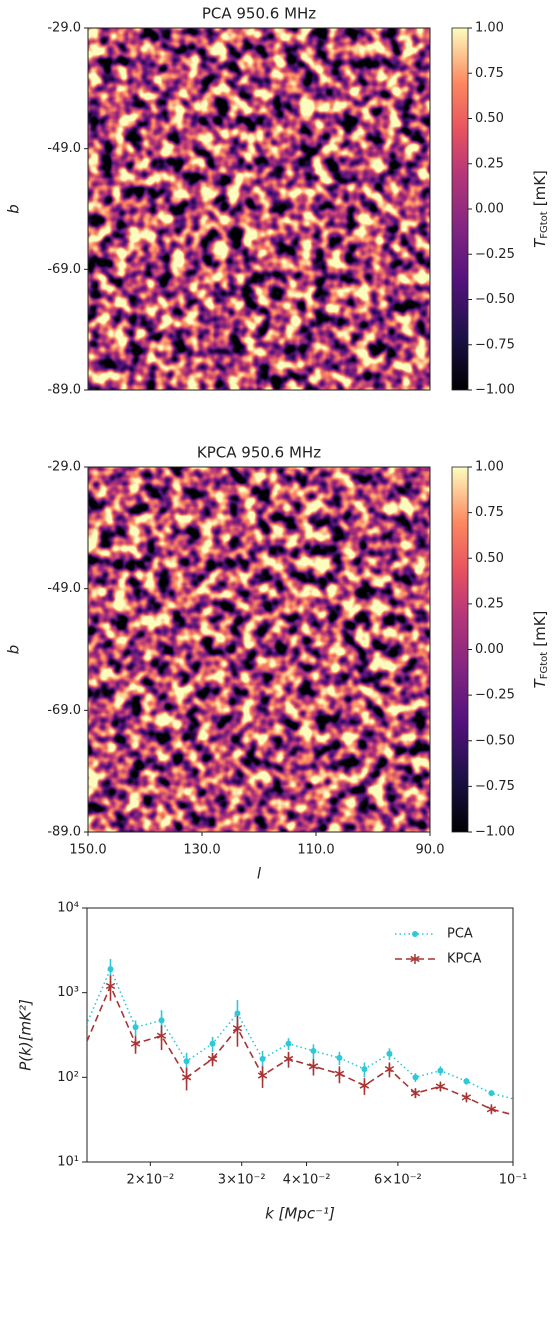 The height and width of the screenshot is (1338, 552). I want to click on y-tick-label: 10⁴, so click(68, 908).